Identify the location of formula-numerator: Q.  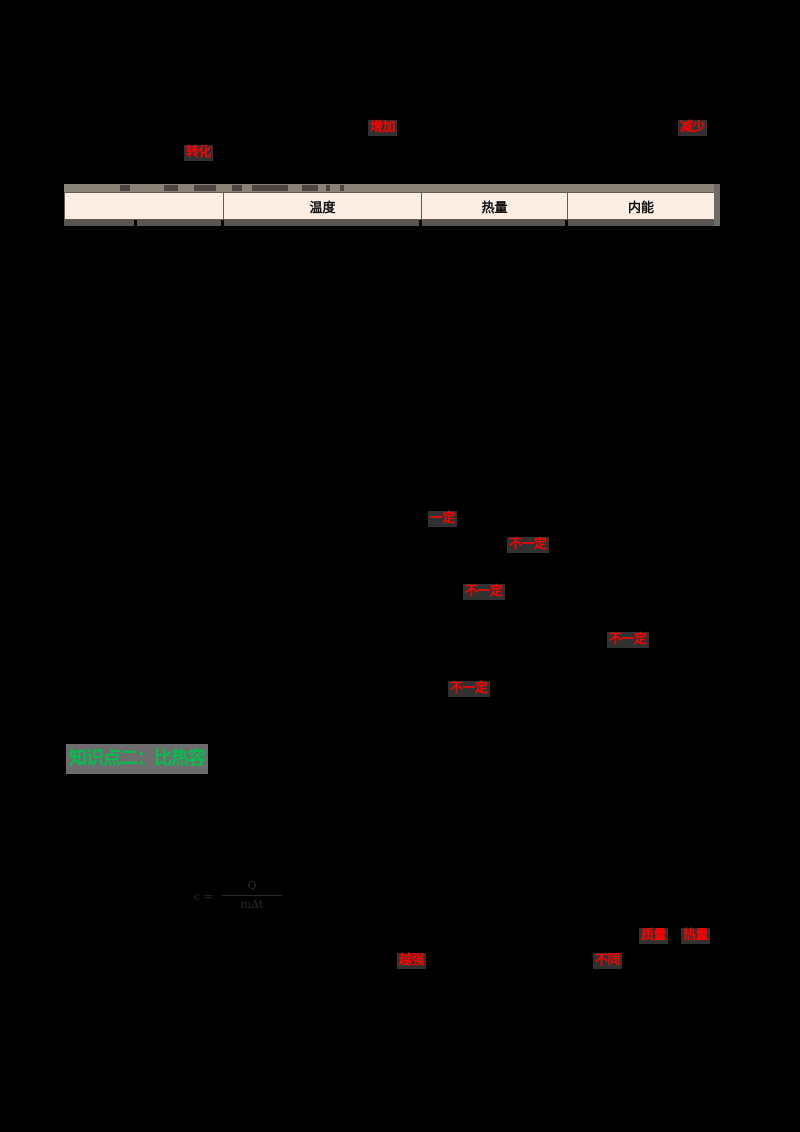
(252, 885).